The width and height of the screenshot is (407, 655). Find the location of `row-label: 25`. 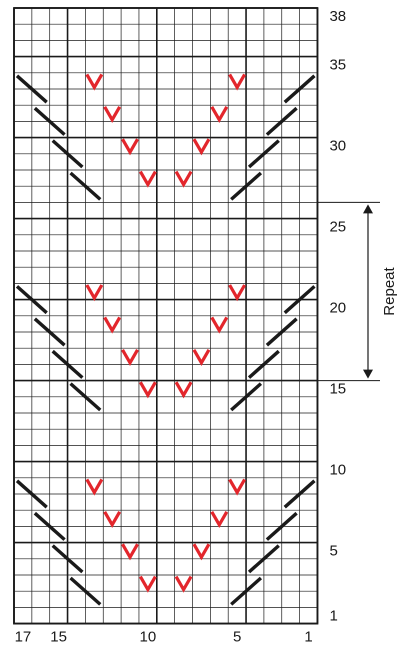

row-label: 25 is located at coordinates (337, 227).